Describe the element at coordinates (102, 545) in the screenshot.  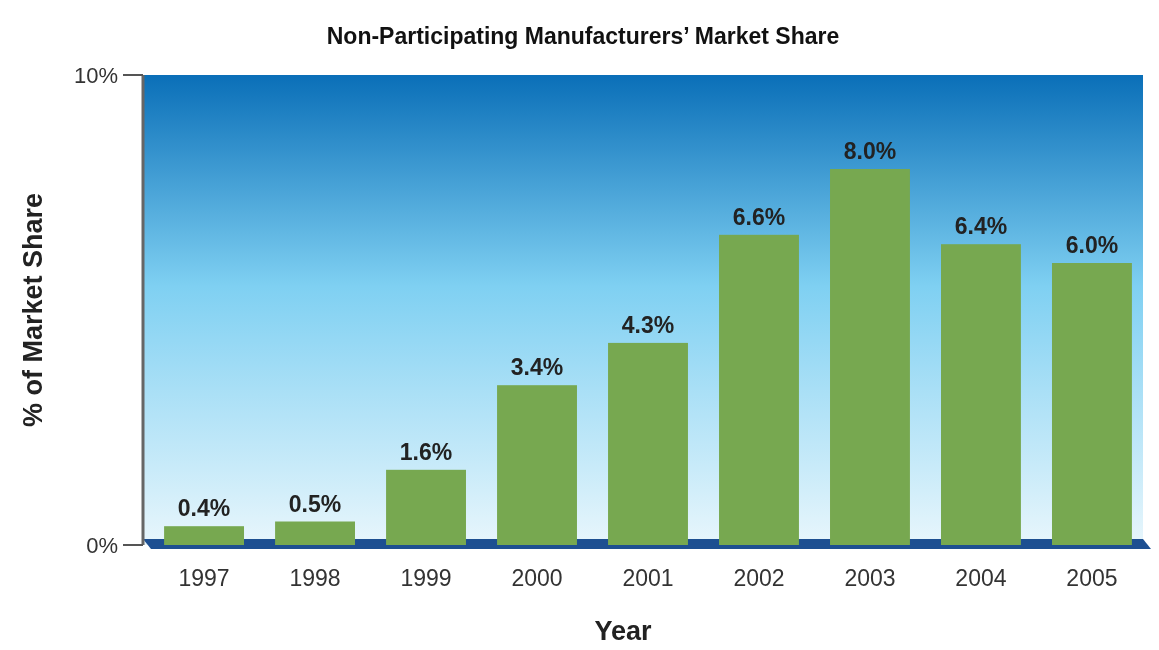
I see `y-tick-label: 0%` at that location.